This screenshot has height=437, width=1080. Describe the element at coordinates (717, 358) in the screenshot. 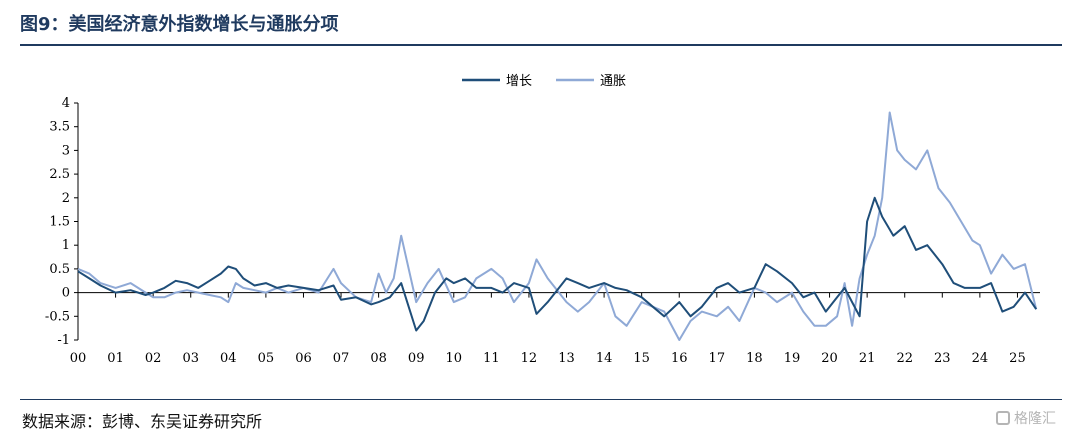

I see `x-tick-label: 17` at that location.